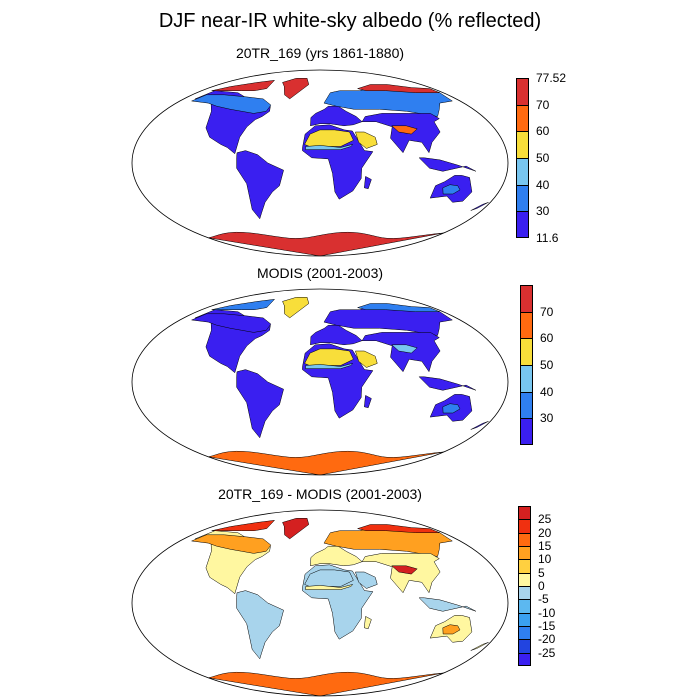 Image resolution: width=700 pixels, height=700 pixels. What do you see at coordinates (541, 586) in the screenshot?
I see `colorbar-label: 0` at bounding box center [541, 586].